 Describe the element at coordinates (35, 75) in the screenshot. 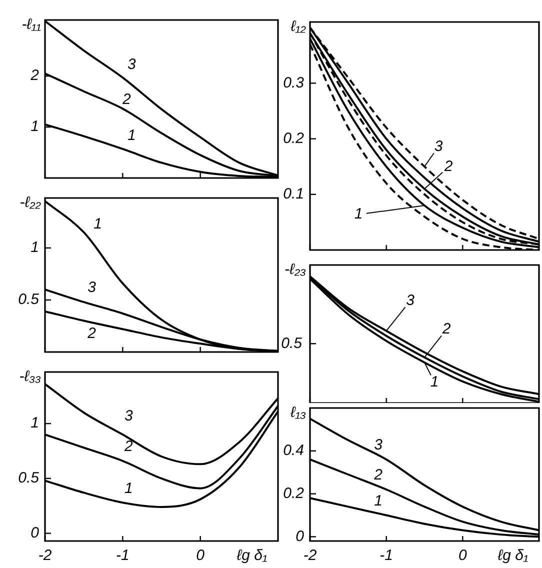

I see `y-tick-label: 2` at that location.